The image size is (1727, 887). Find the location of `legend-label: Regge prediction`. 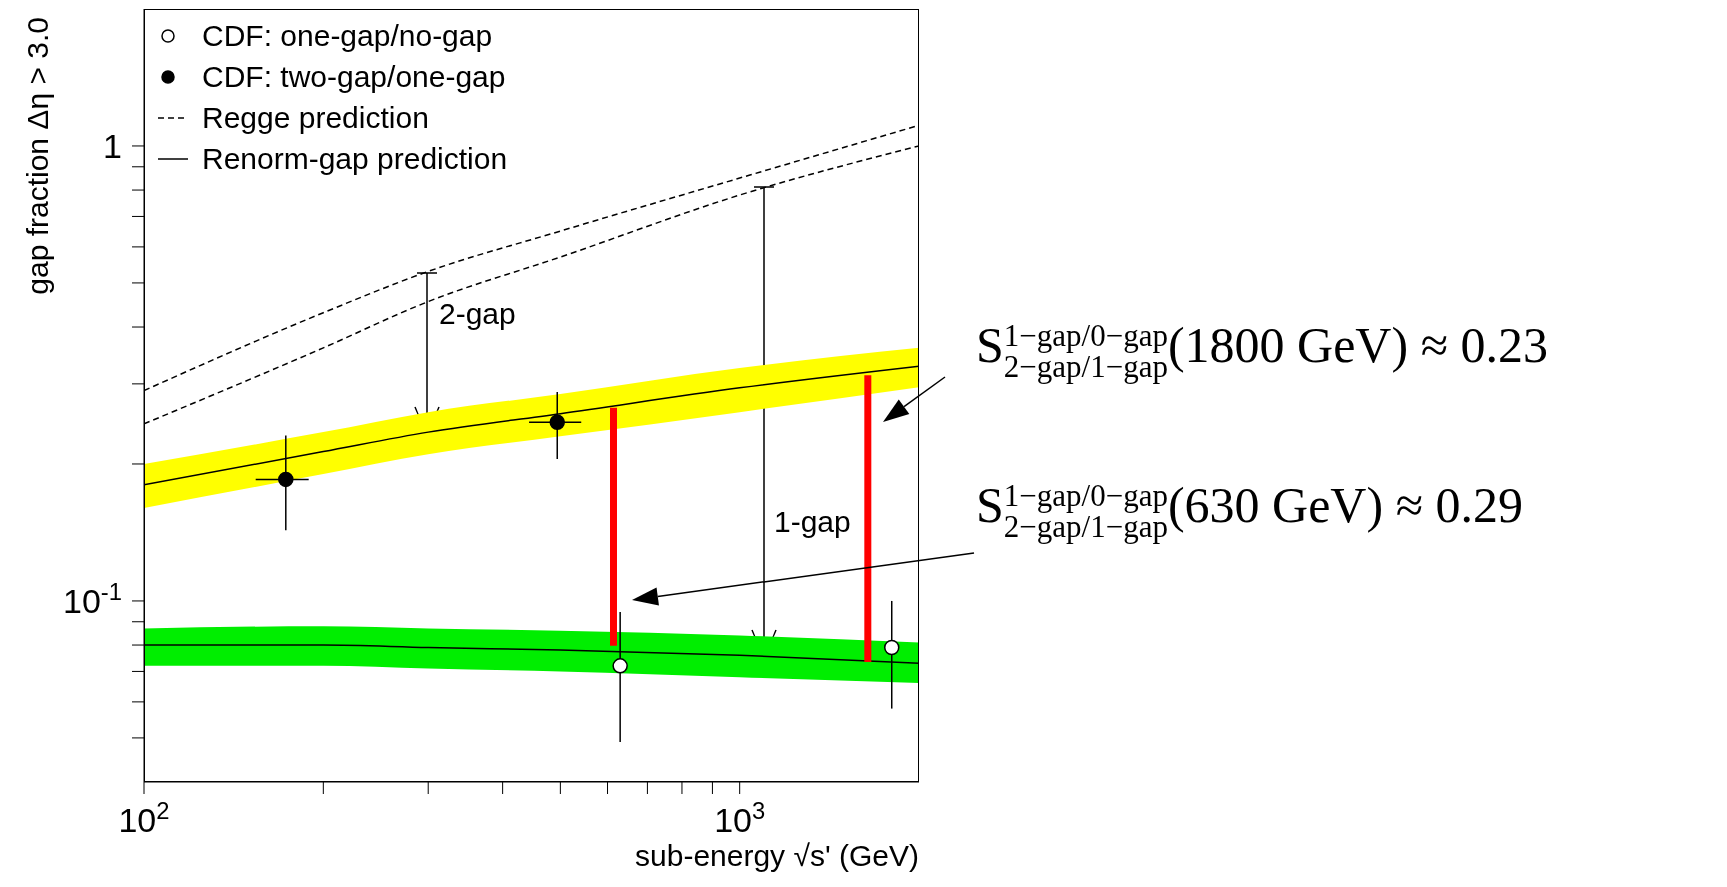

legend-label: Regge prediction is located at coordinates (315, 118).